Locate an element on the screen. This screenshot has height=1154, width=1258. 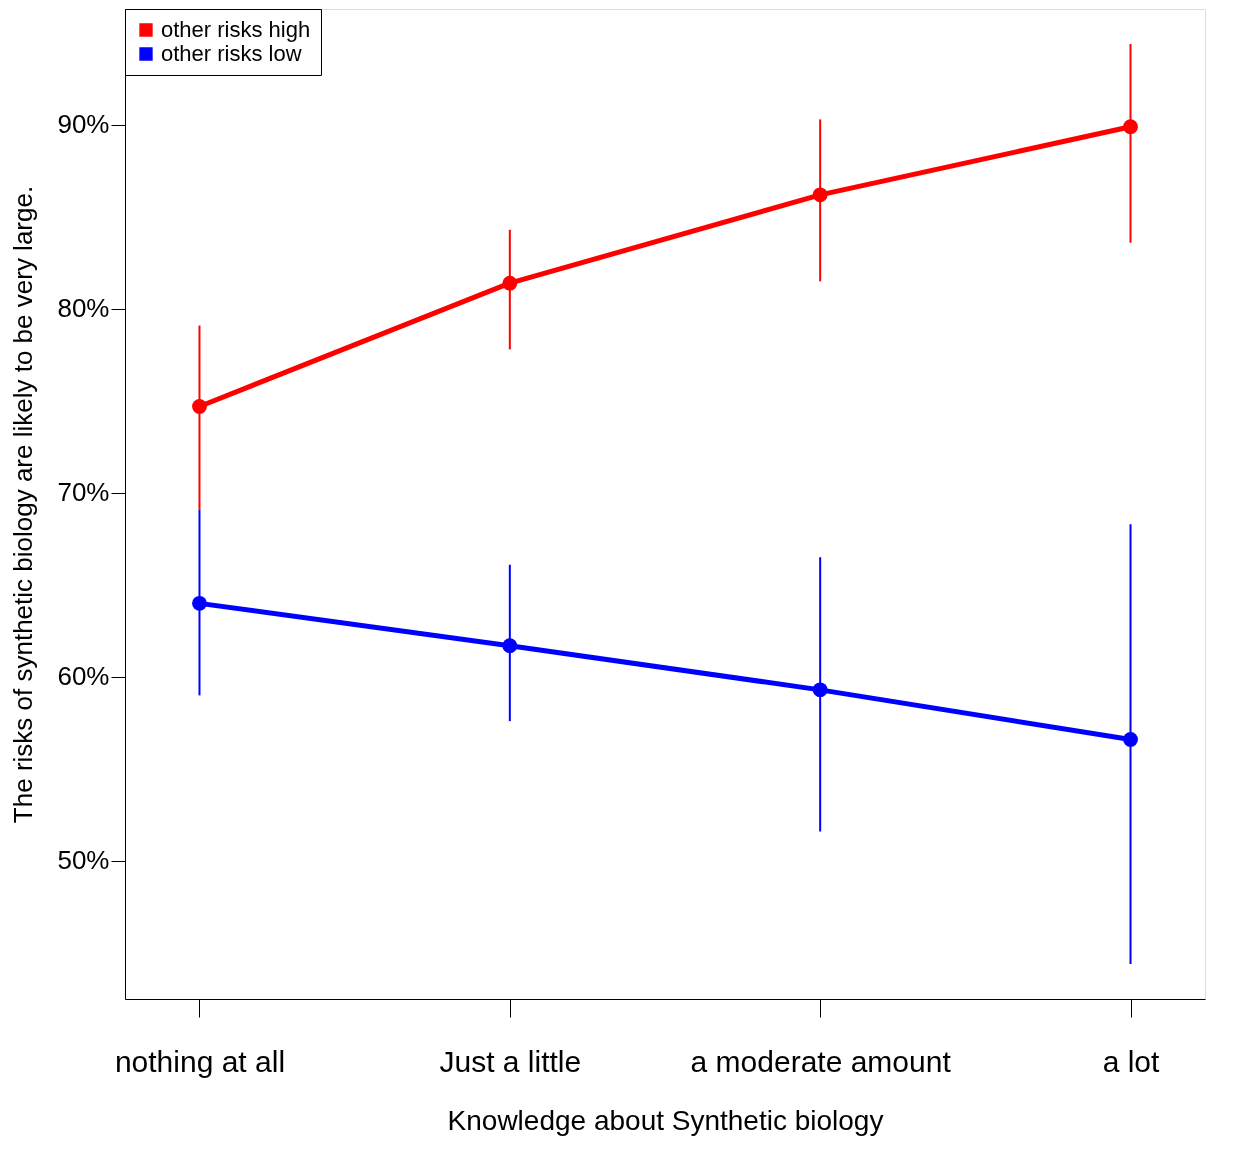
y-tick-label: 50% is located at coordinates (83, 860).